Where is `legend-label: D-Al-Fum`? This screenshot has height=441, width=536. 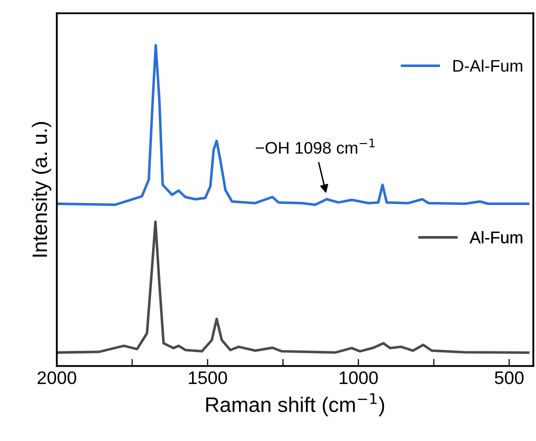
legend-label: D-Al-Fum is located at coordinates (487, 66).